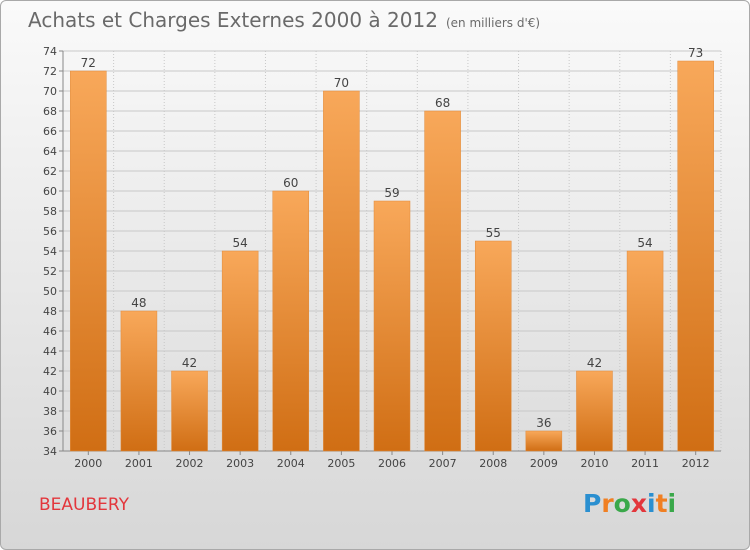 The width and height of the screenshot is (750, 550). Describe the element at coordinates (50, 331) in the screenshot. I see `y-tick-label: 46` at that location.